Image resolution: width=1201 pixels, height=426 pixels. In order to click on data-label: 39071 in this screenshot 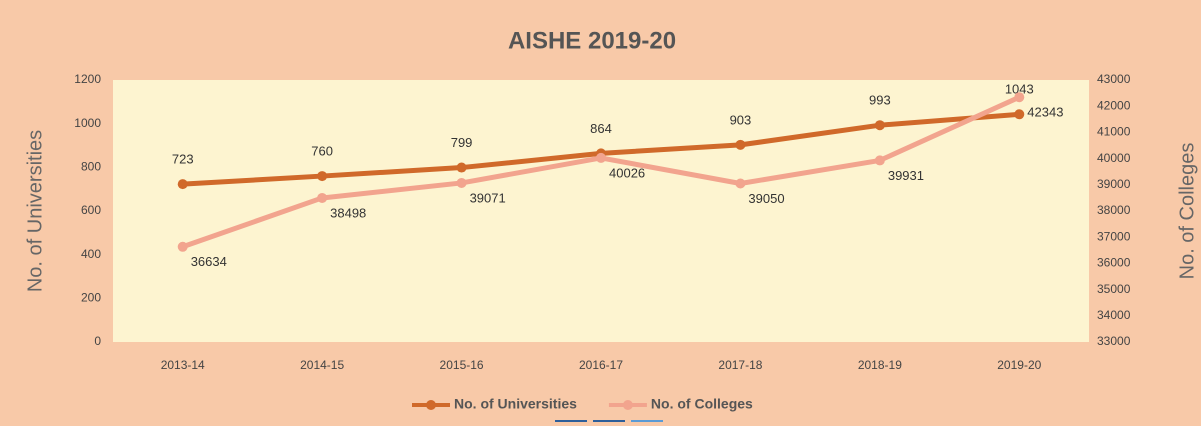, I will do `click(488, 197)`.